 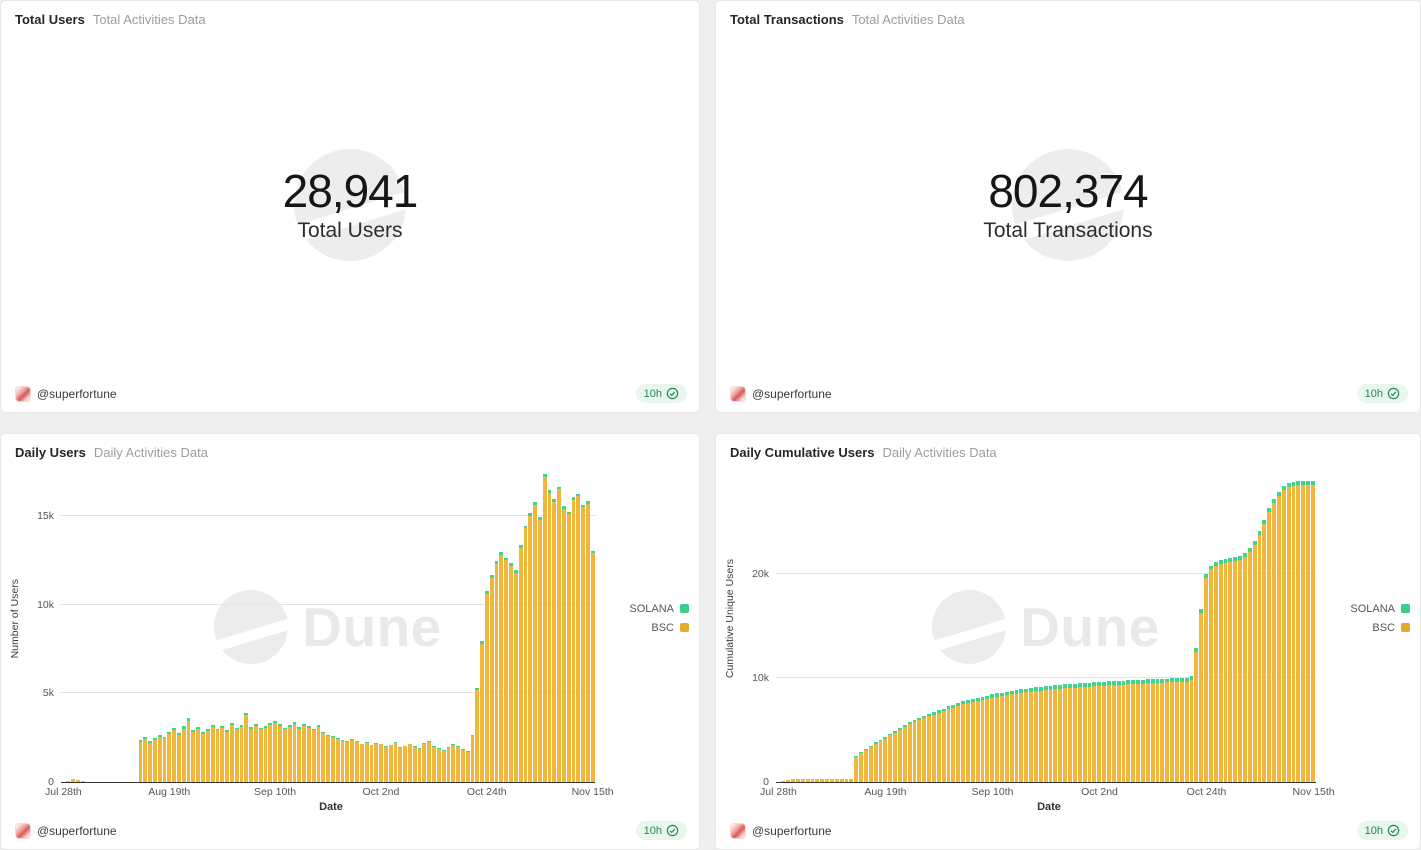 I want to click on panel-title: Total Users, so click(x=50, y=19).